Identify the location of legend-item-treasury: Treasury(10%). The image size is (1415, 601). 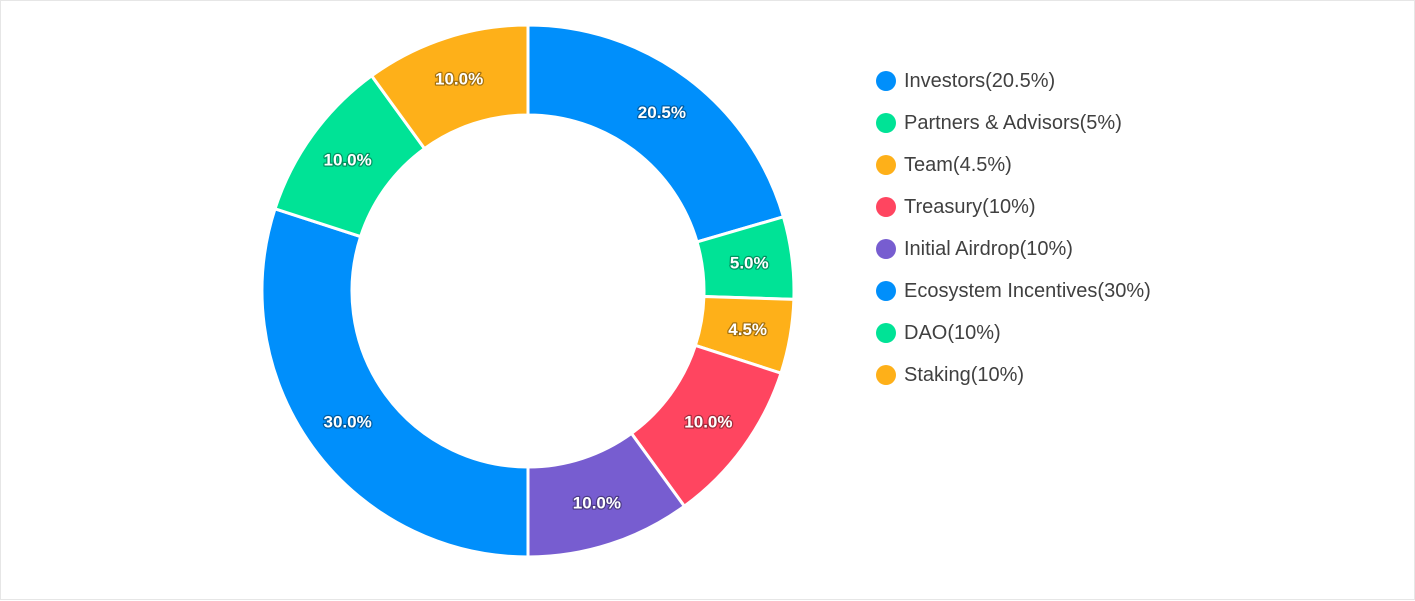
(1013, 207).